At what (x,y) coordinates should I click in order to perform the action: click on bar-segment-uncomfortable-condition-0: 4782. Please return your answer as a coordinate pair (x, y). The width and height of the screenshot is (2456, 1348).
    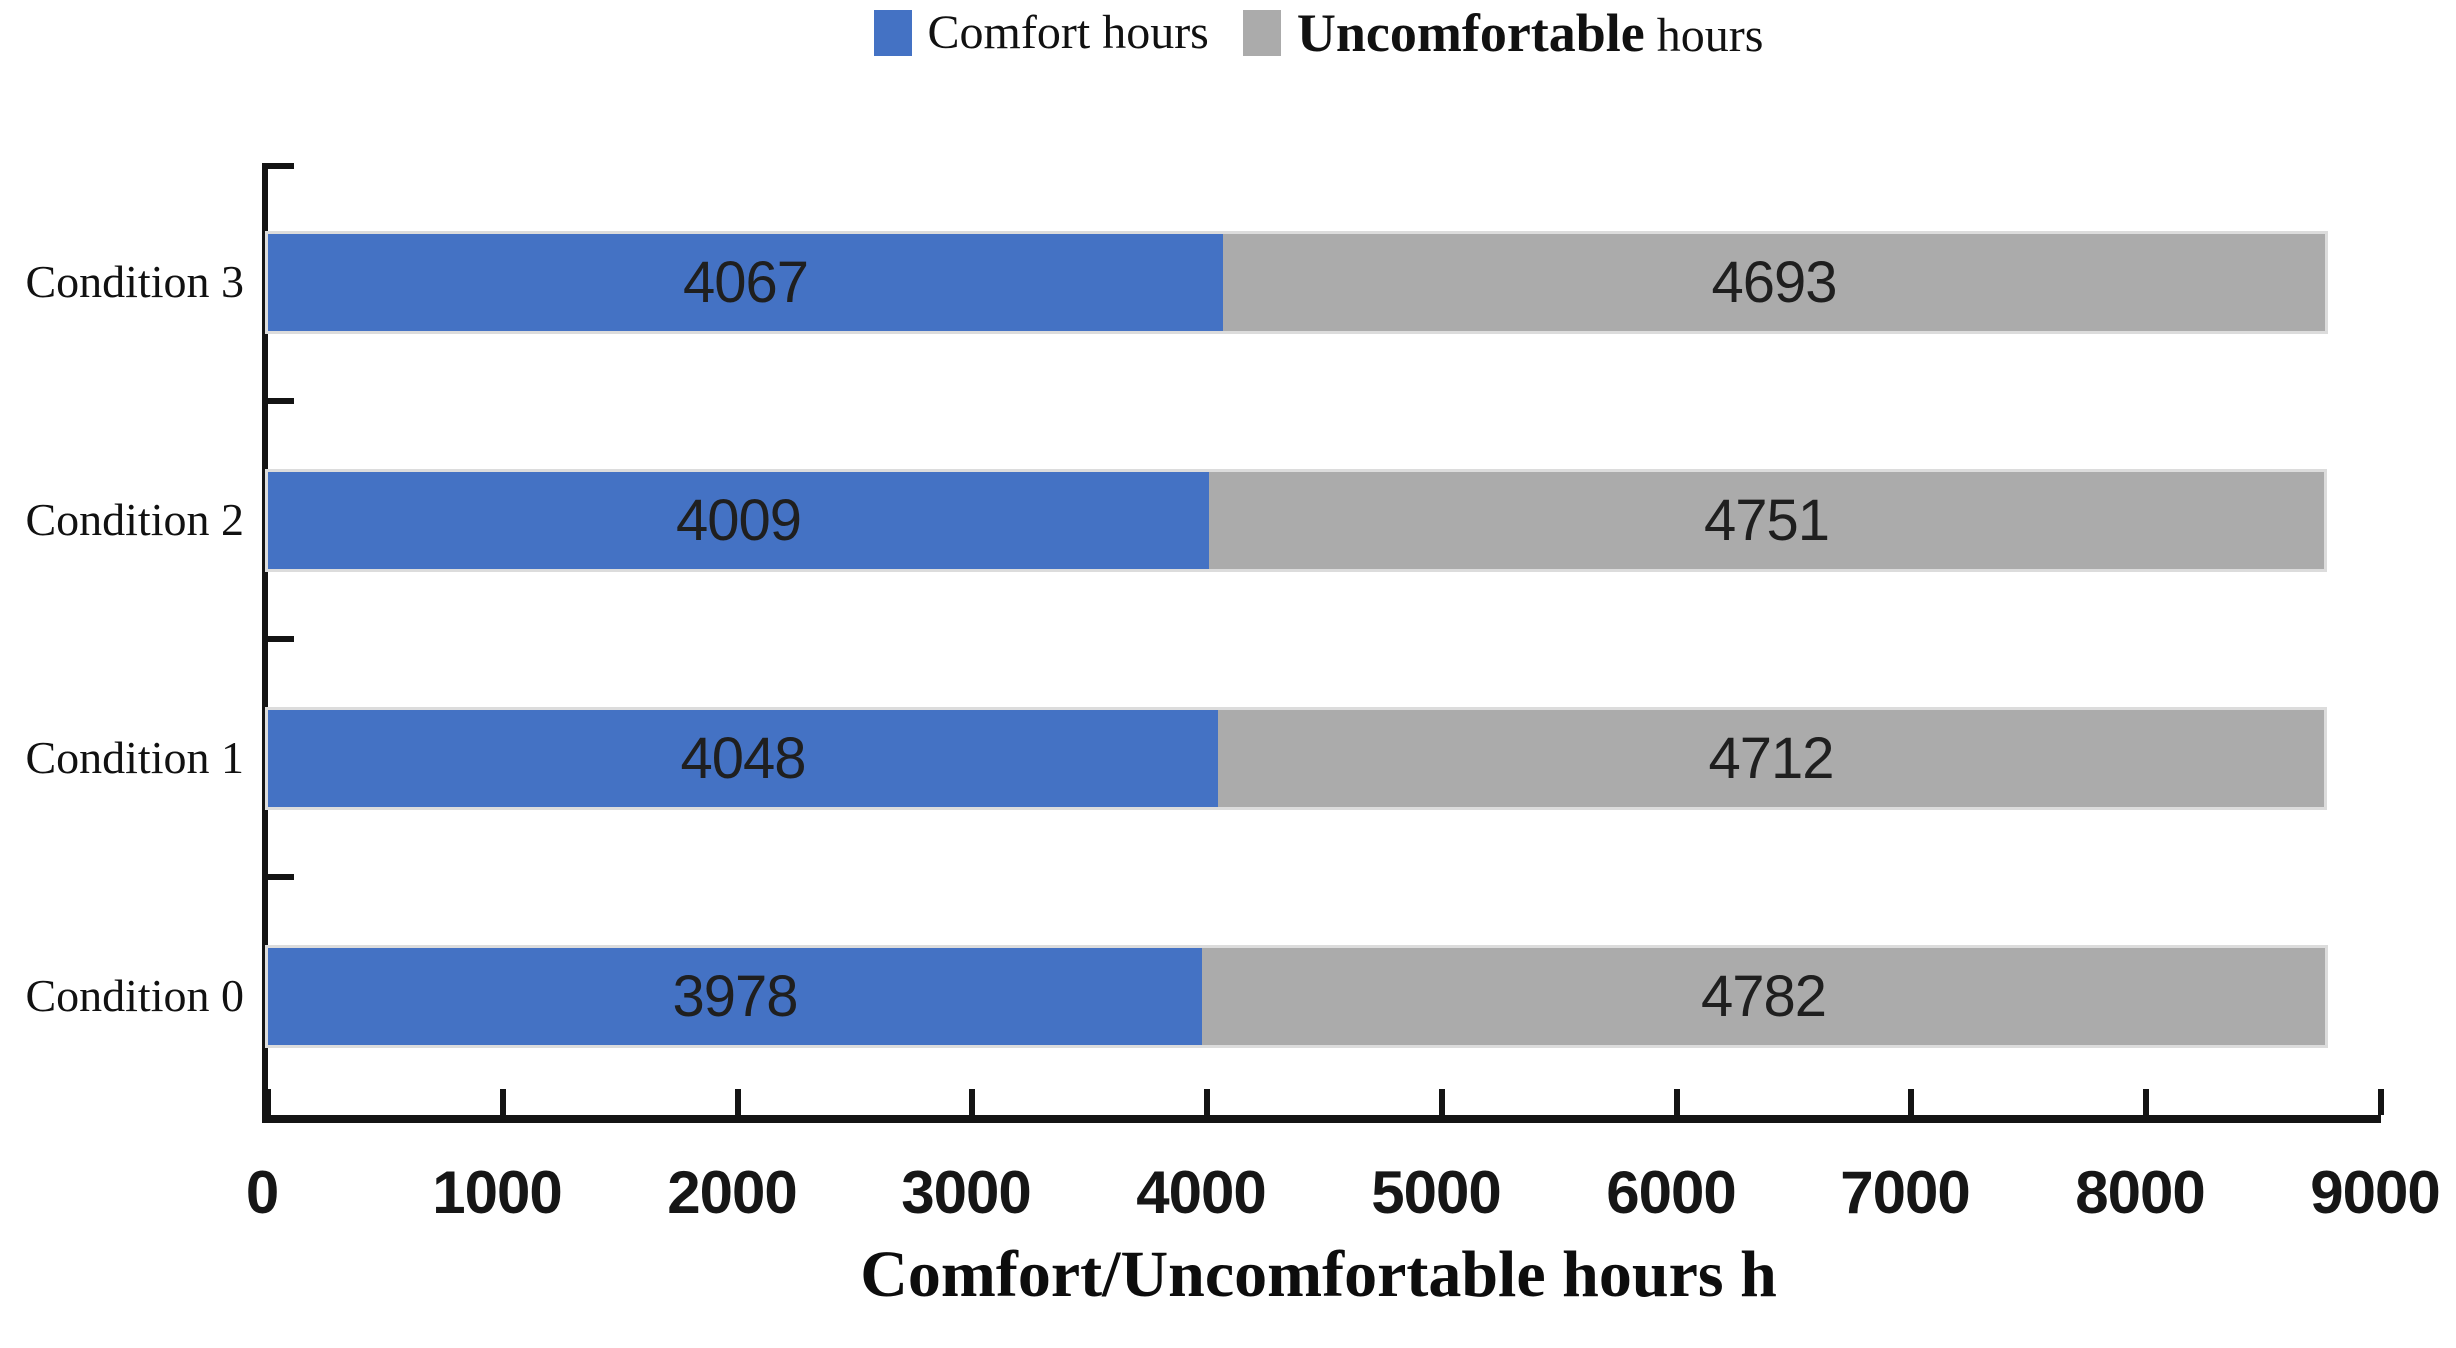
    Looking at the image, I should click on (1763, 996).